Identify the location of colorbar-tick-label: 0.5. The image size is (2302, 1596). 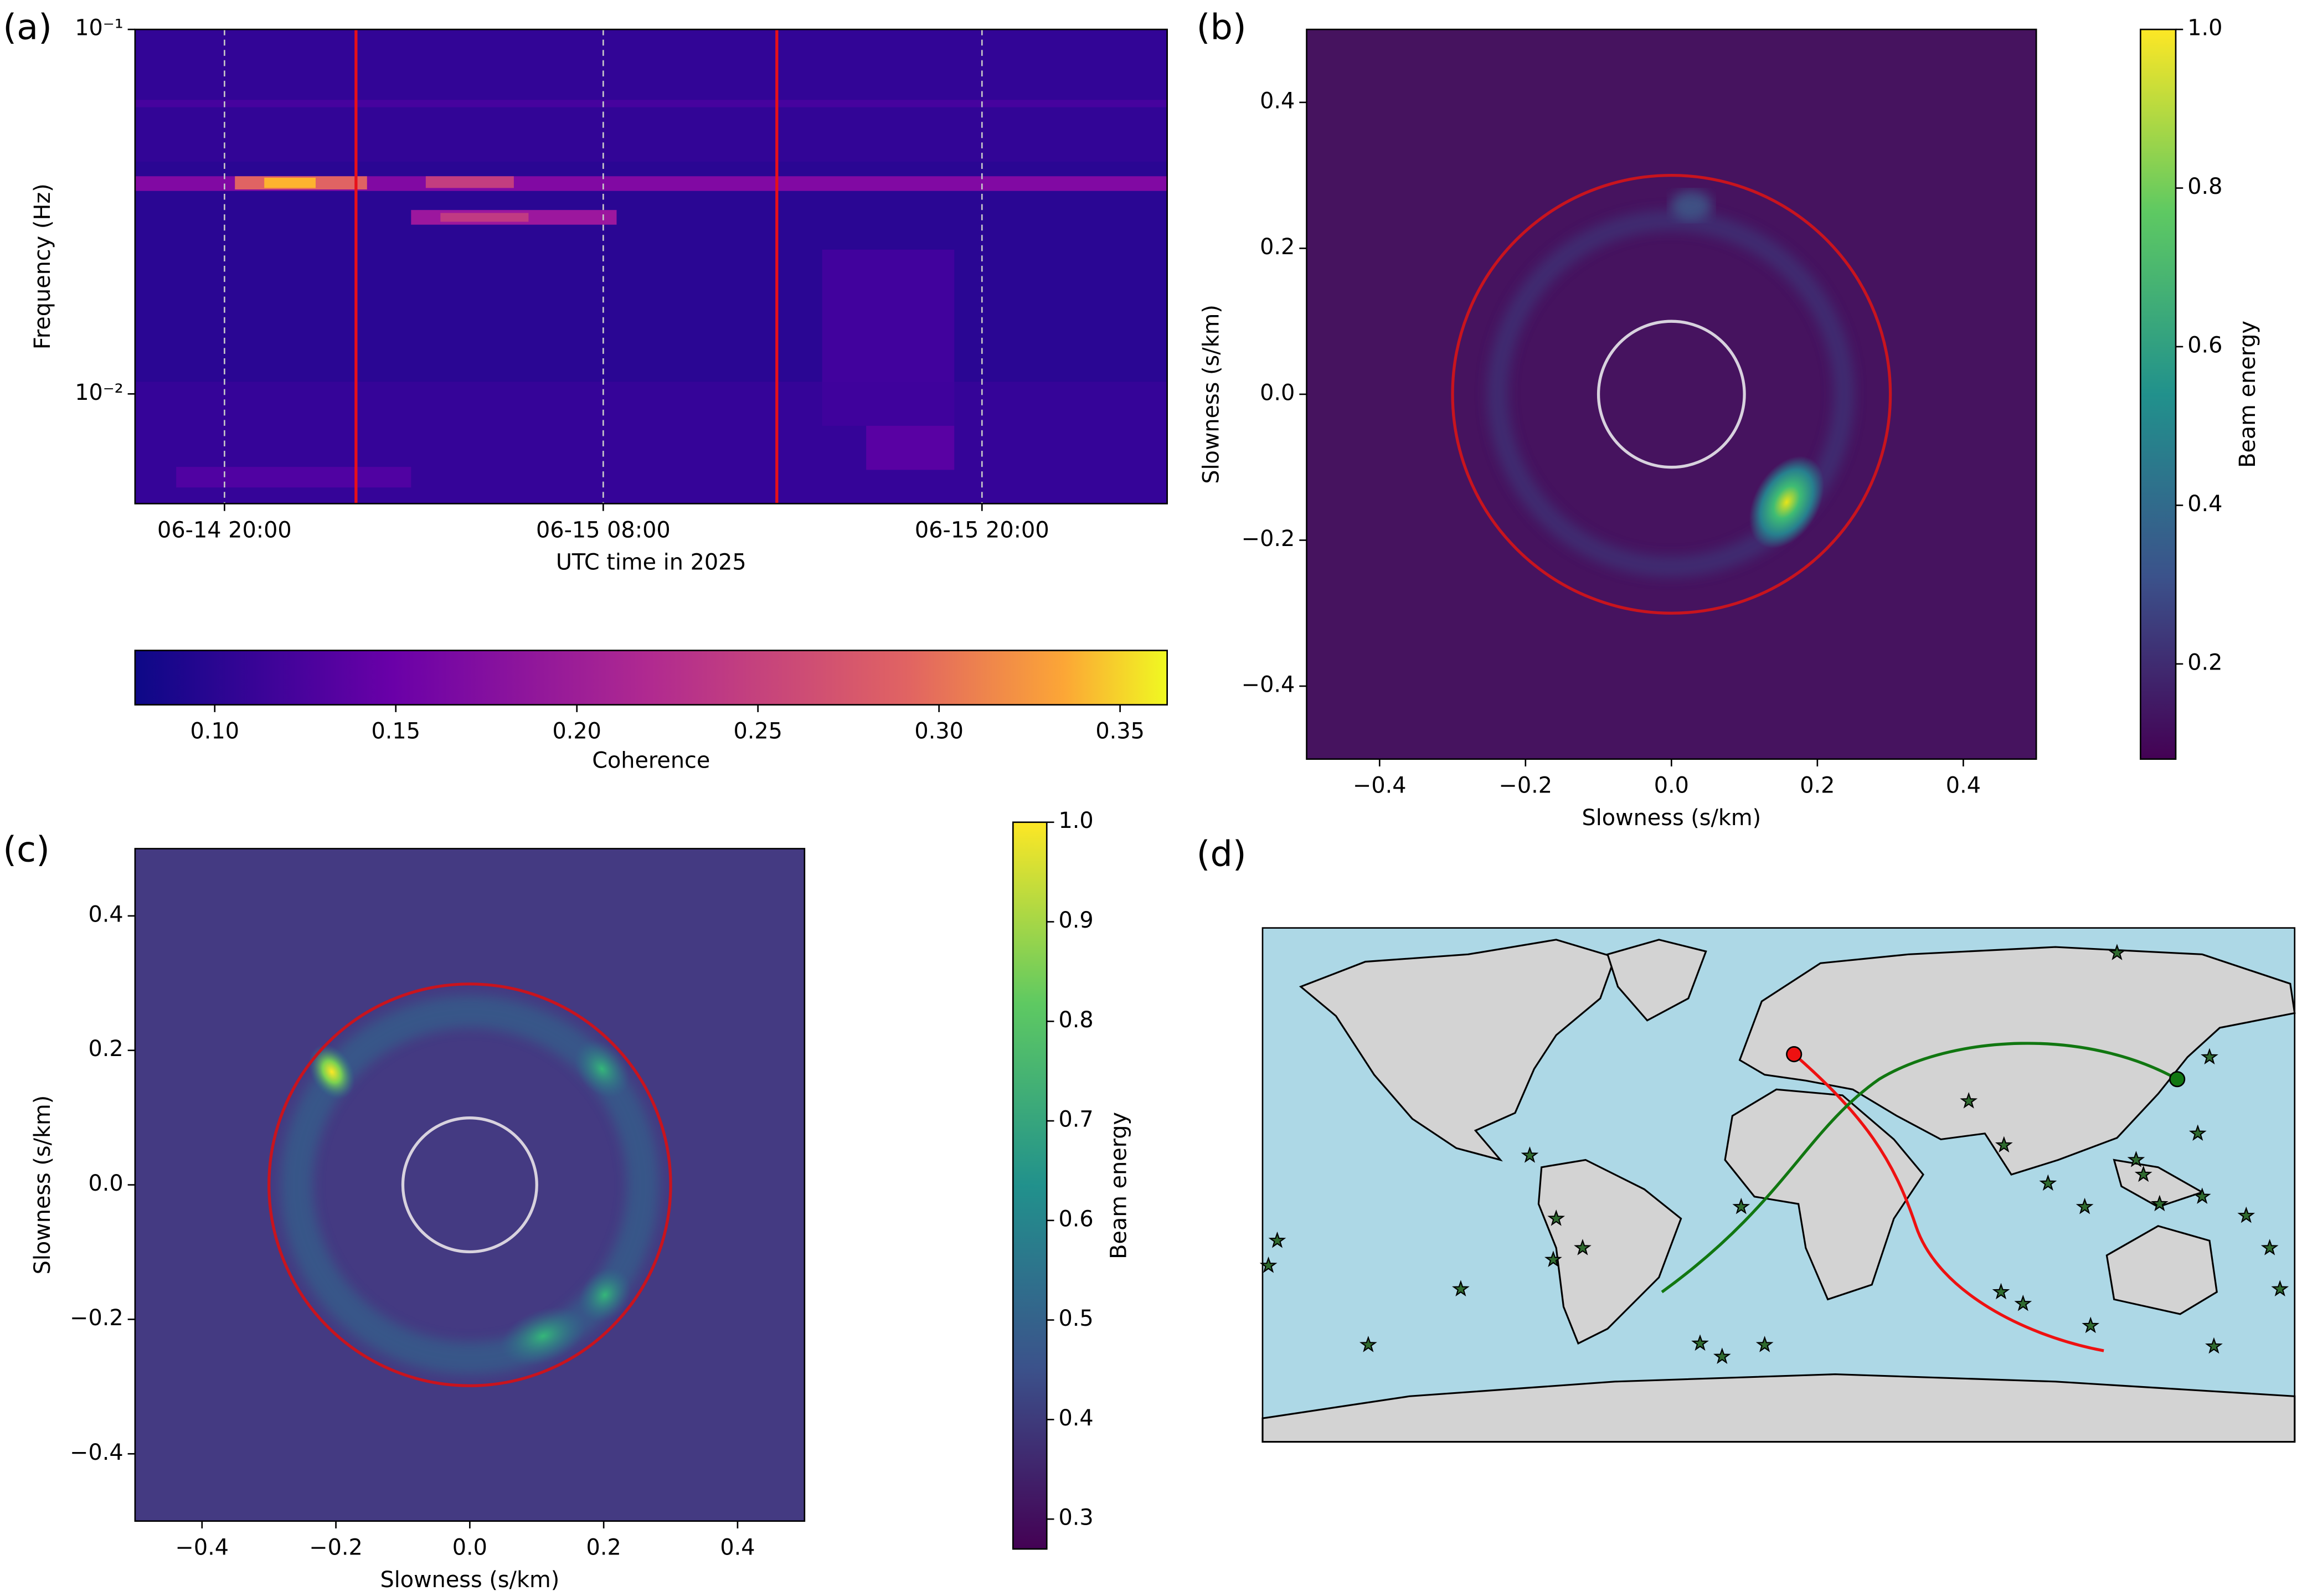
(1076, 1318).